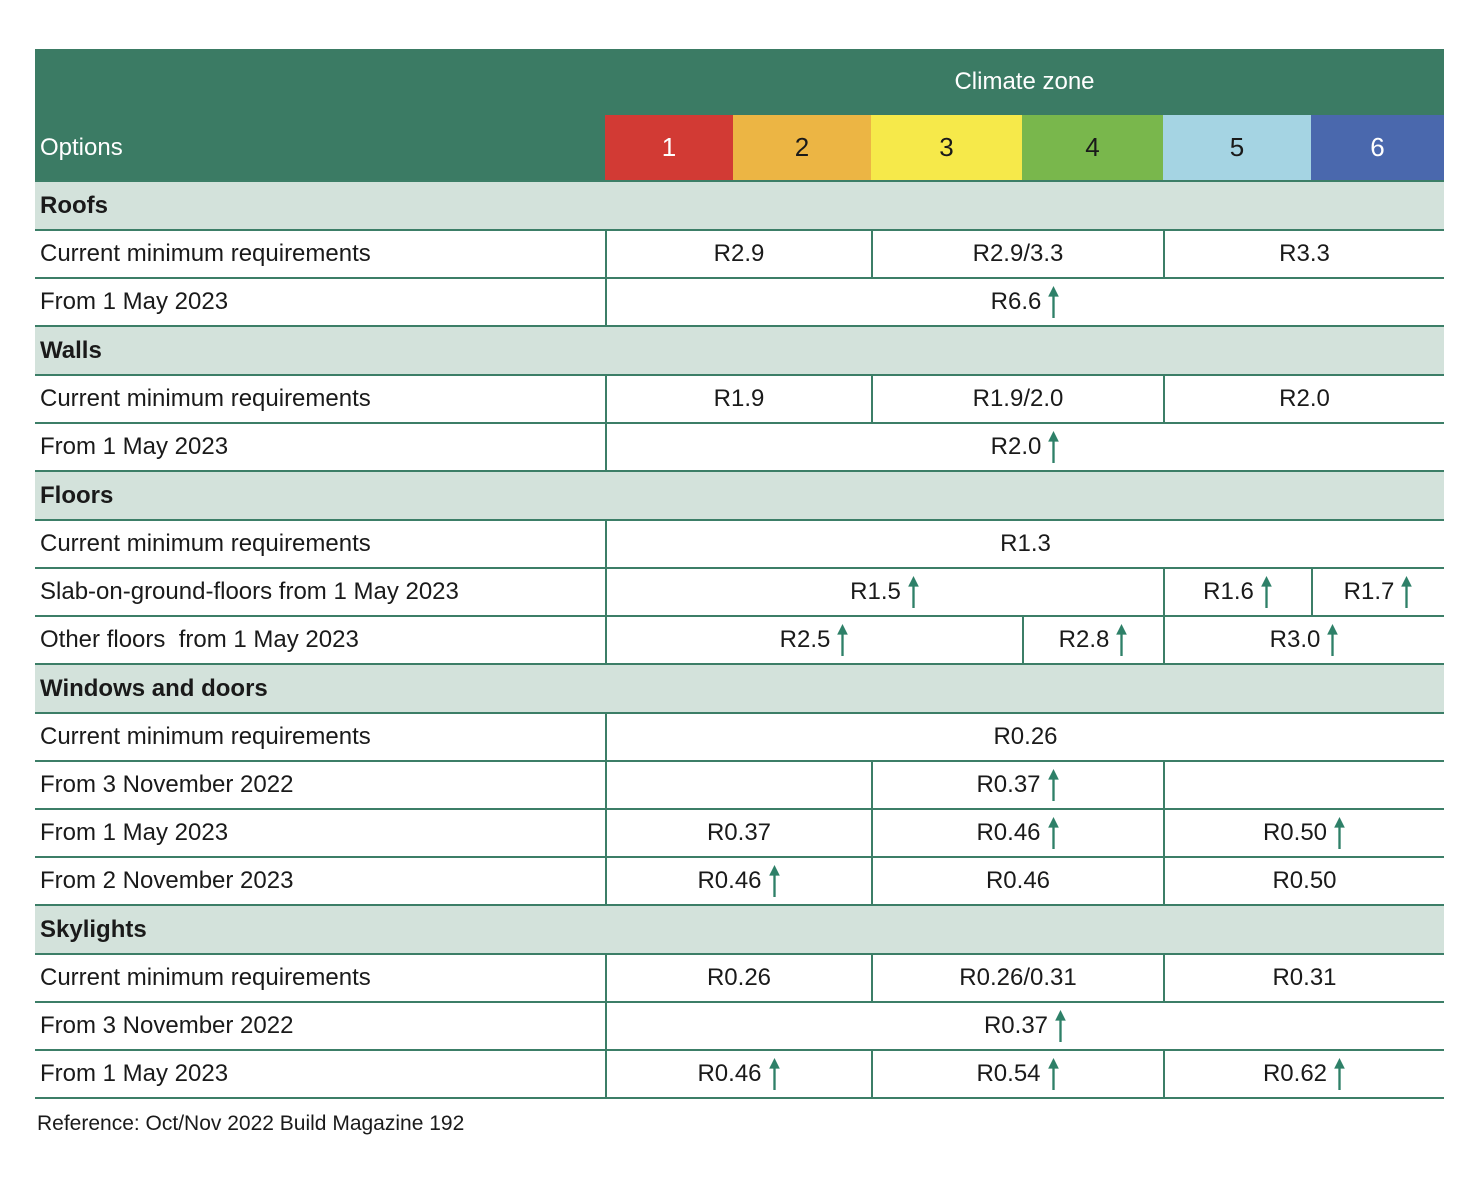 Image resolution: width=1476 pixels, height=1181 pixels. I want to click on climate-zone-header: Climate zone, so click(1024, 81).